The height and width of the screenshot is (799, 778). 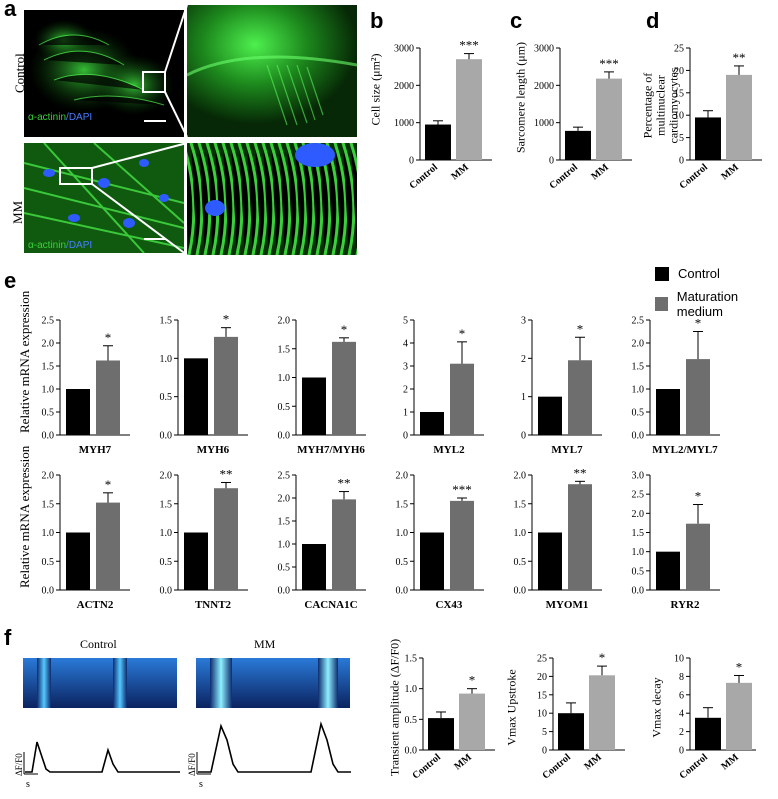 I want to click on legend-item-mm: Maturation medium, so click(x=716, y=304).